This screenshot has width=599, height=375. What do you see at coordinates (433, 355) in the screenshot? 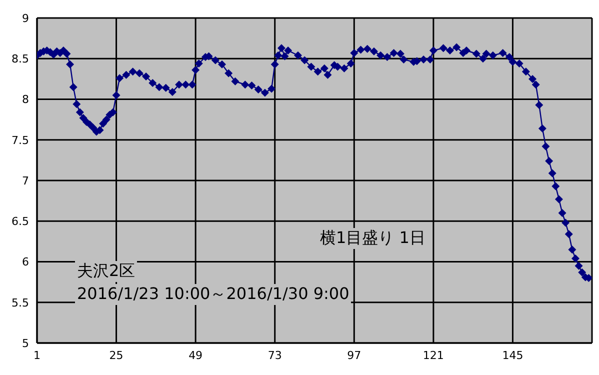
I see `x-tick-label: 121` at bounding box center [433, 355].